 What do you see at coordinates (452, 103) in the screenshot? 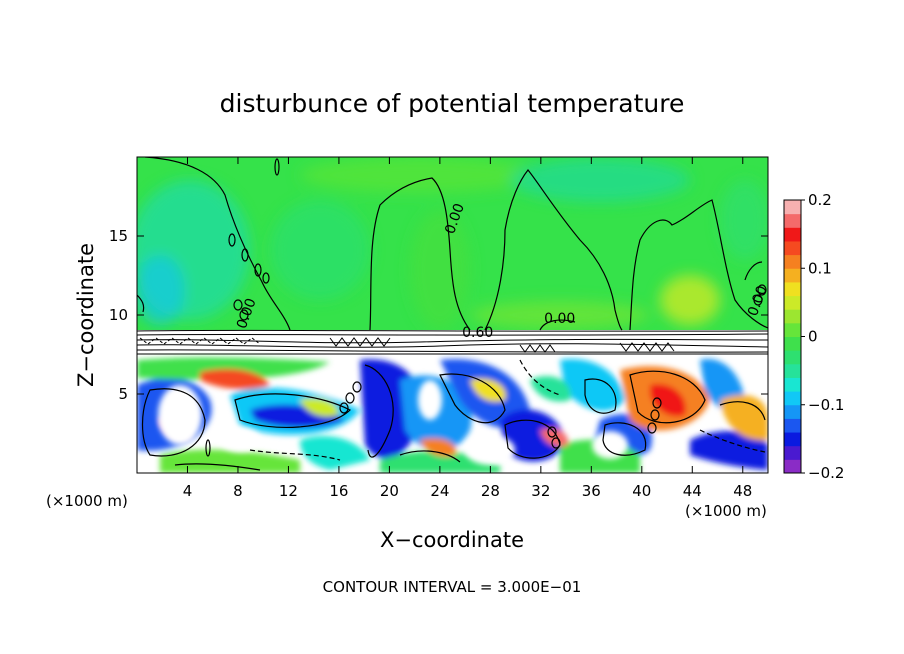
I see `chart-title: disturbunce of potential temperature` at bounding box center [452, 103].